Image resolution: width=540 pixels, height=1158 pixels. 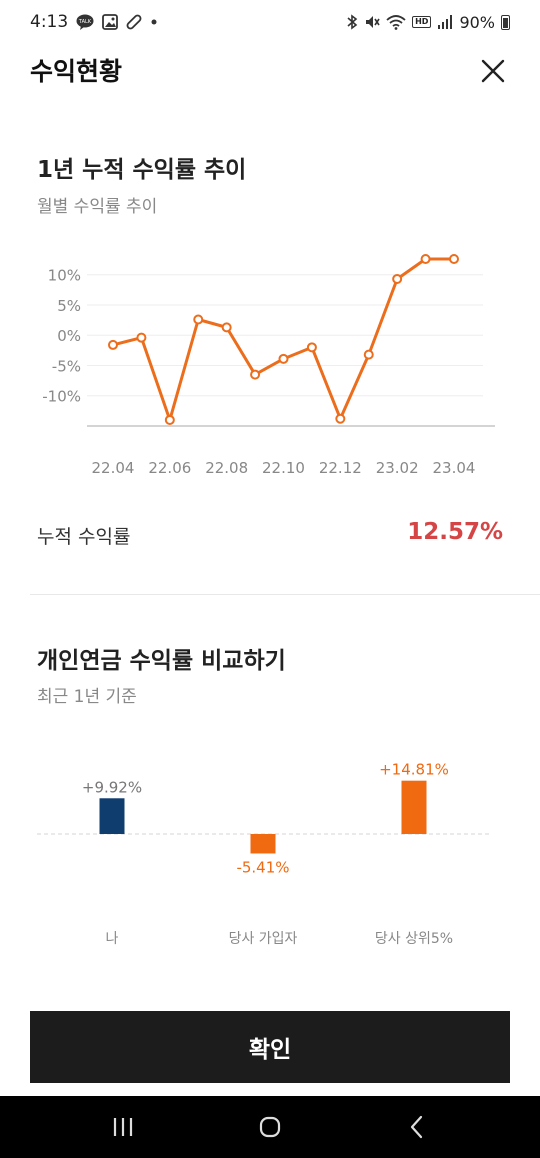 What do you see at coordinates (154, 22) in the screenshot?
I see `dot-icon` at bounding box center [154, 22].